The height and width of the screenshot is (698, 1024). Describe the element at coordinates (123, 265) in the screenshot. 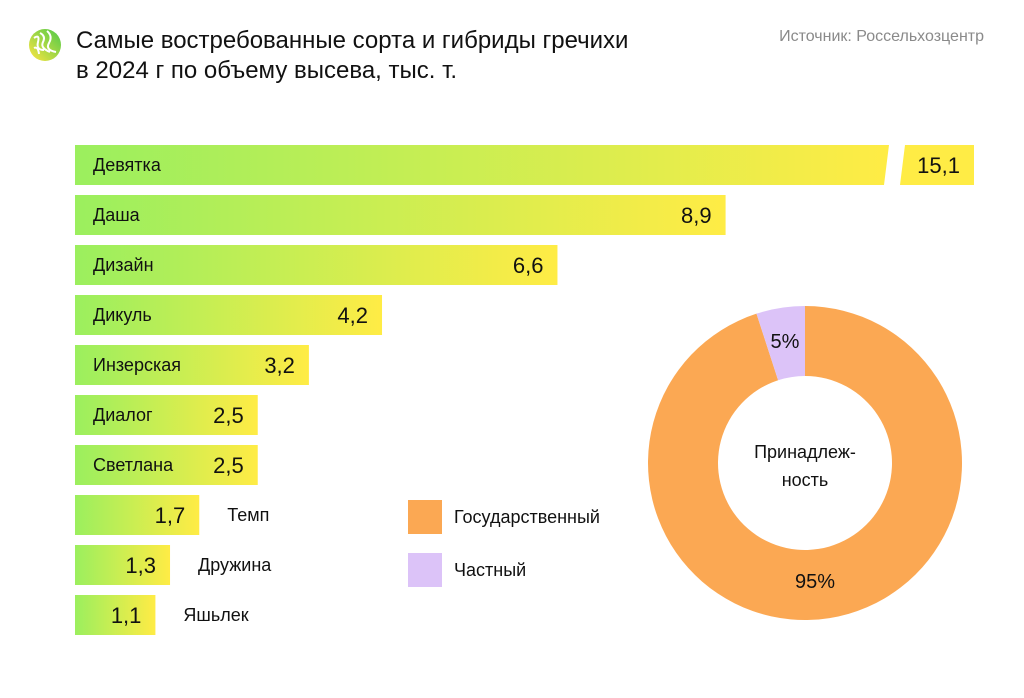

I see `bar-category-label: Дизайн` at that location.